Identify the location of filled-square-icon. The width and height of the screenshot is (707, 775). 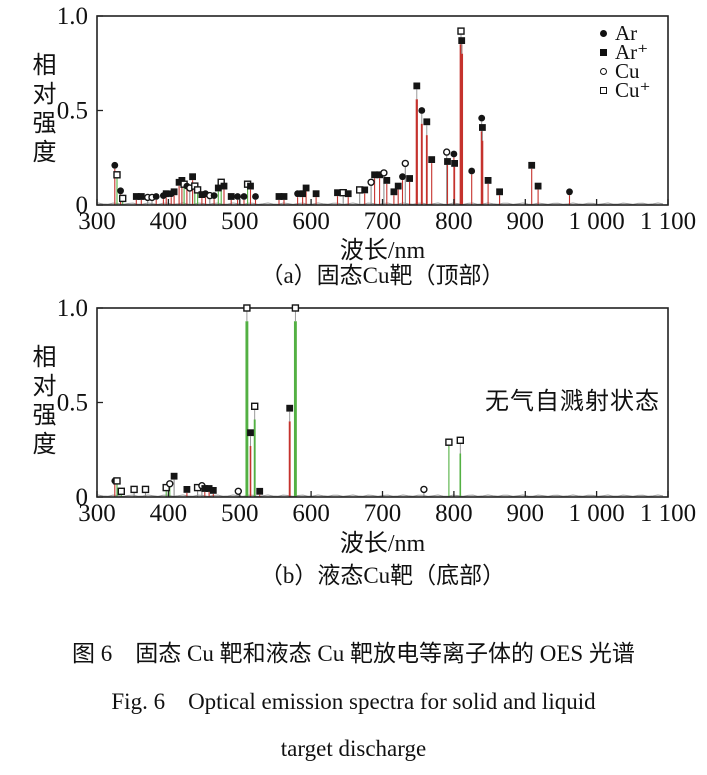
(603, 52).